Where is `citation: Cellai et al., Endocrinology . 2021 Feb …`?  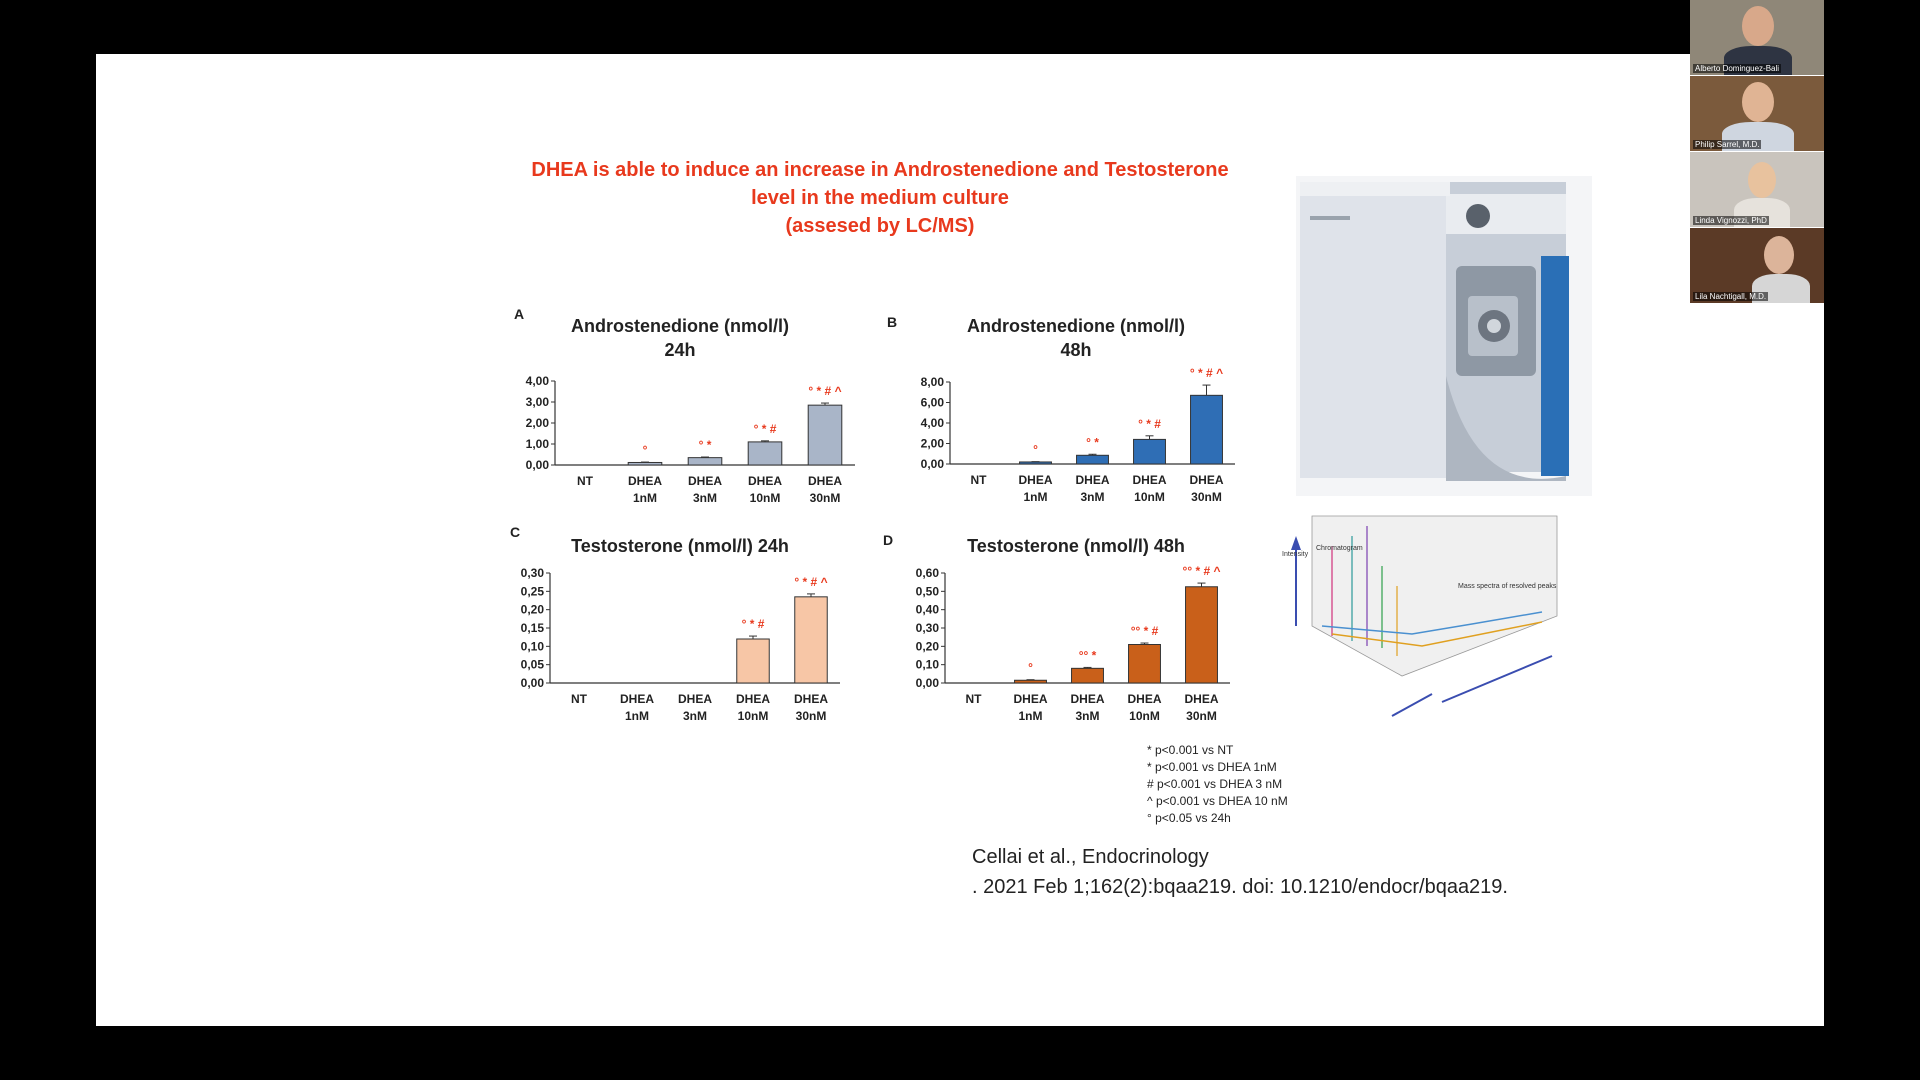
citation: Cellai et al., Endocrinology . 2021 Feb … is located at coordinates (1240, 872).